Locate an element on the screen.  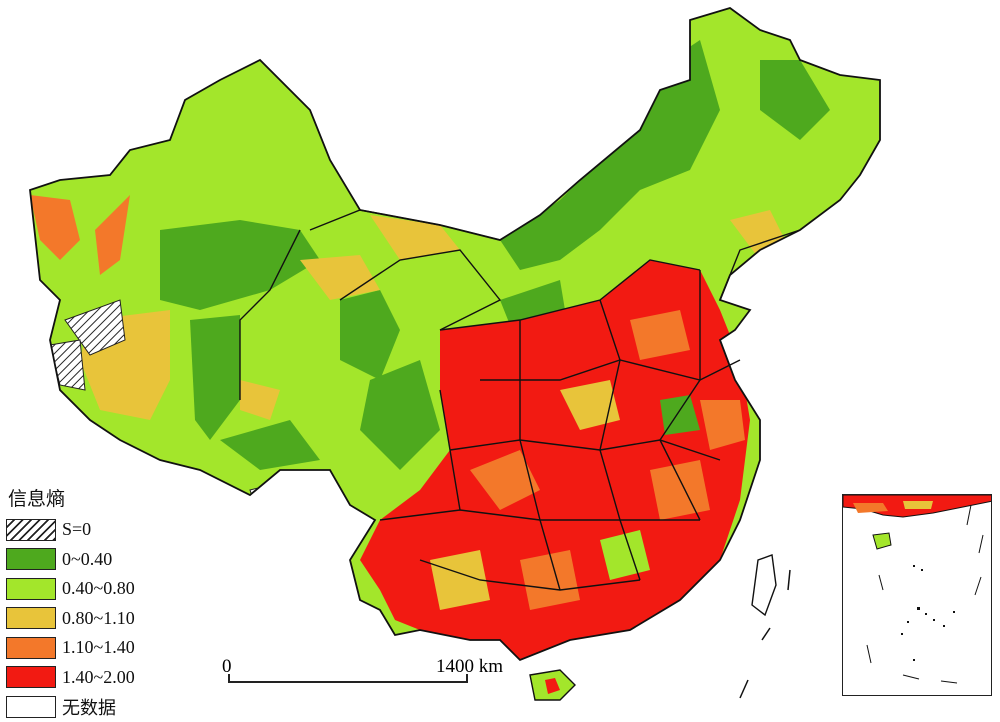
legend-label: 无数据 is located at coordinates (89, 707).